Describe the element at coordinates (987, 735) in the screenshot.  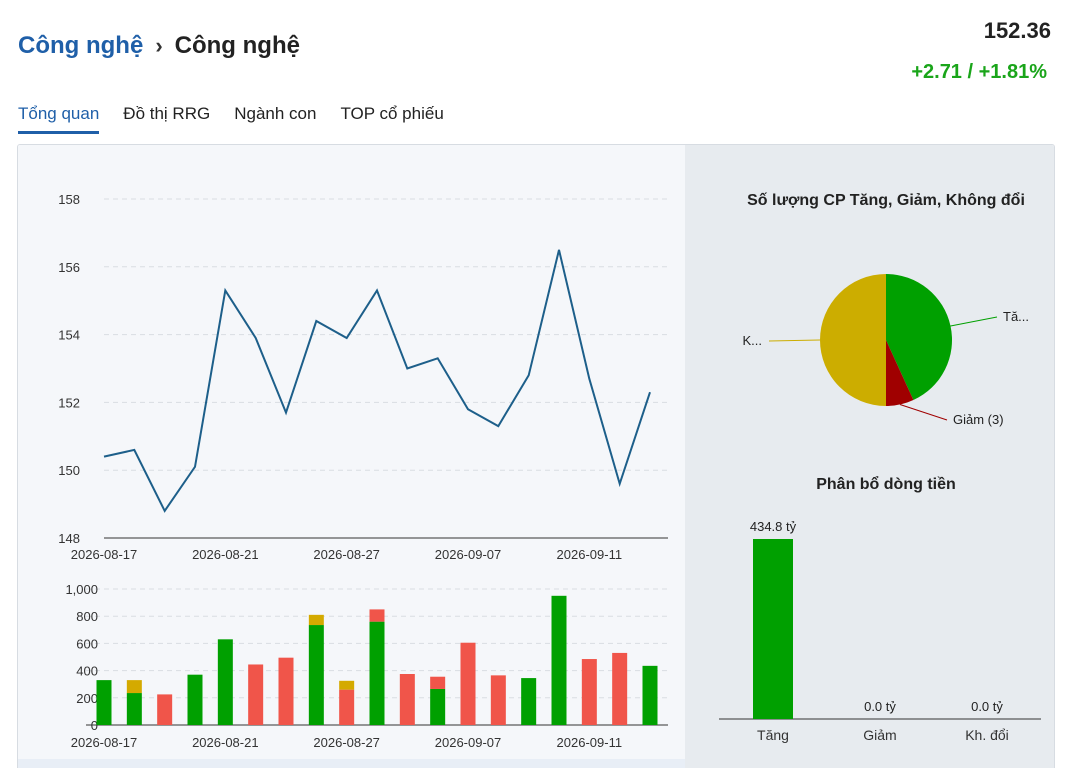
I see `flow-category-label: Kh. đổi` at that location.